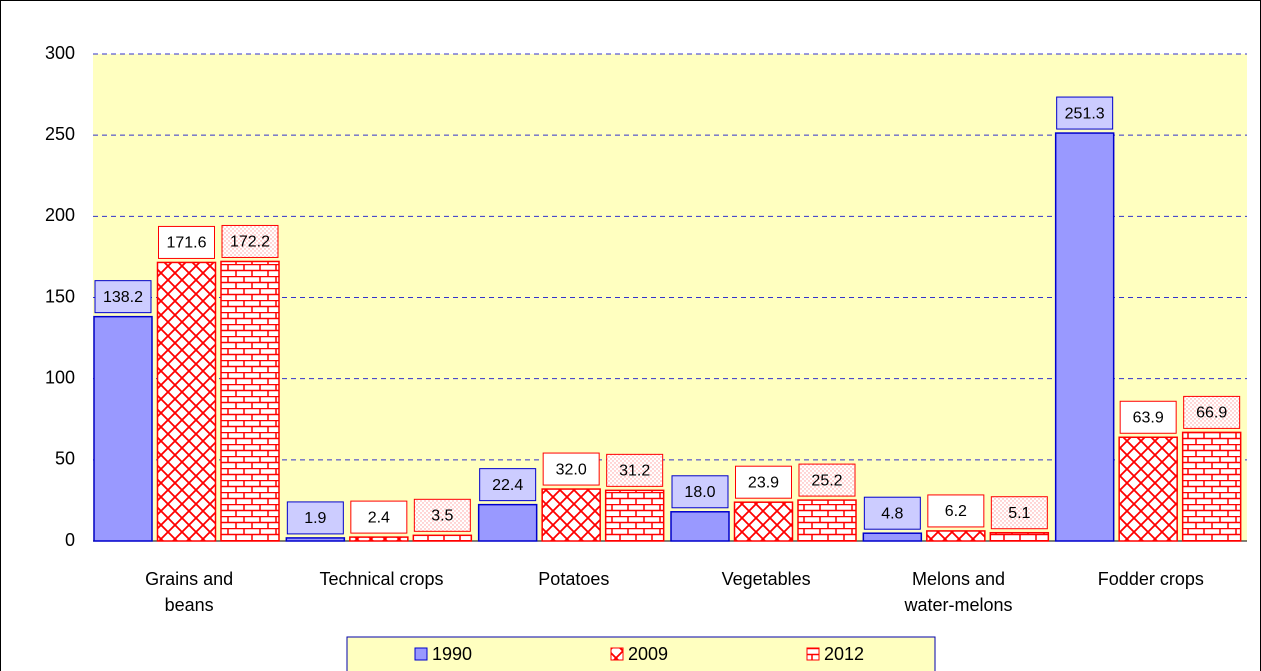 The width and height of the screenshot is (1261, 671). I want to click on value-label: 5.1, so click(1019, 513).